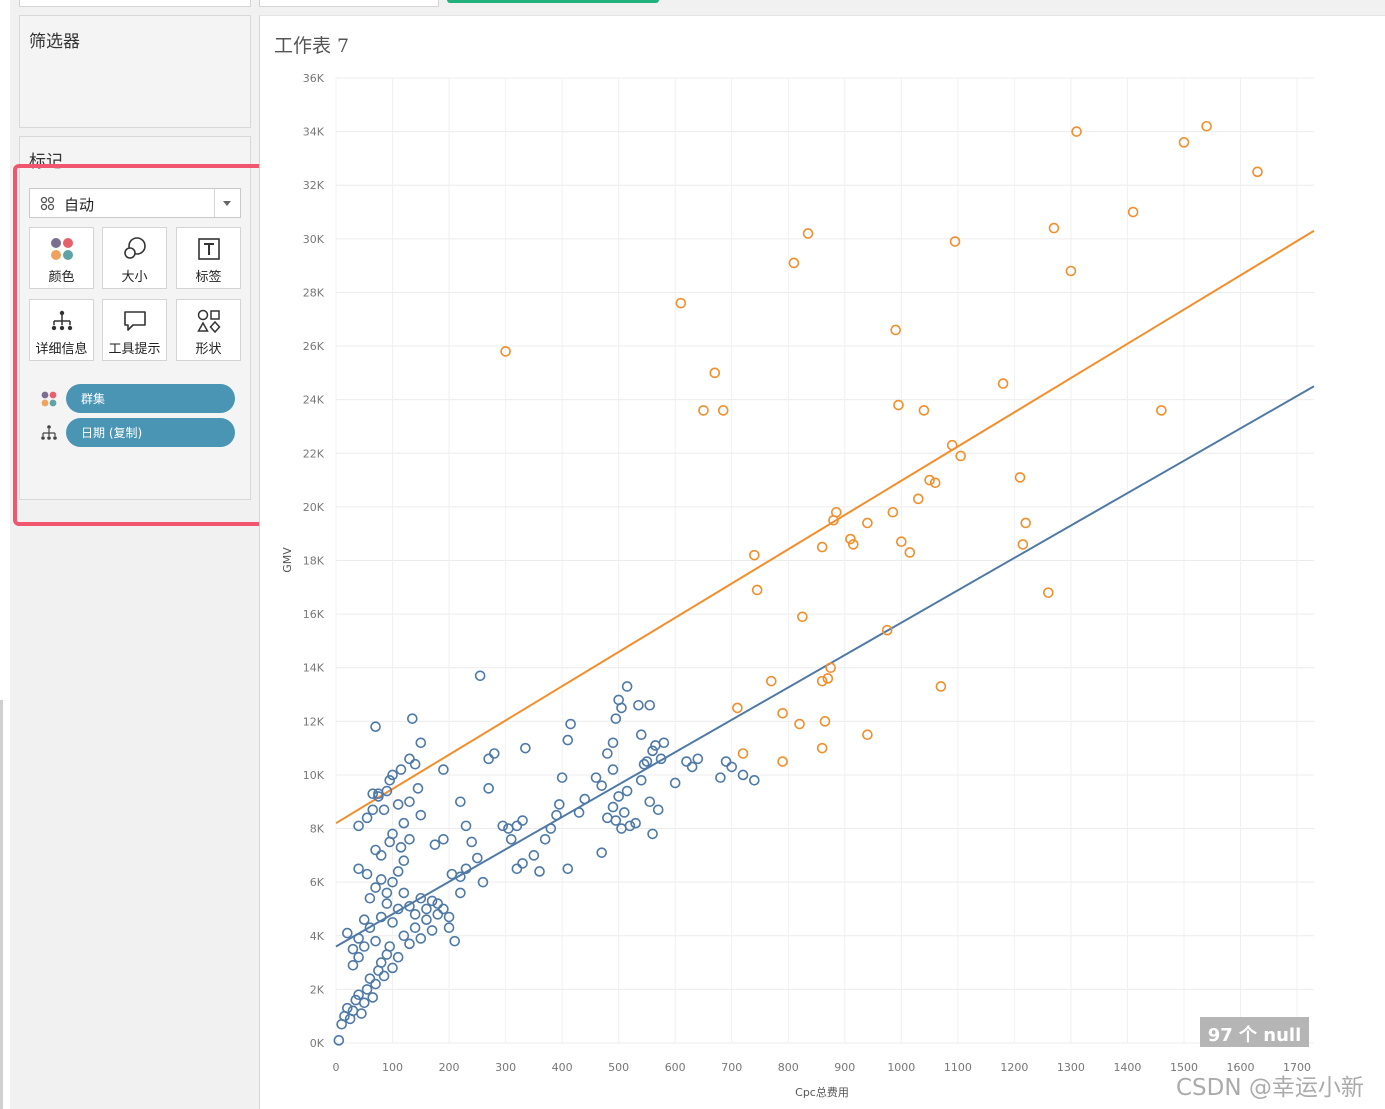 The width and height of the screenshot is (1385, 1109). What do you see at coordinates (1, 904) in the screenshot?
I see `scrollbar-track` at bounding box center [1, 904].